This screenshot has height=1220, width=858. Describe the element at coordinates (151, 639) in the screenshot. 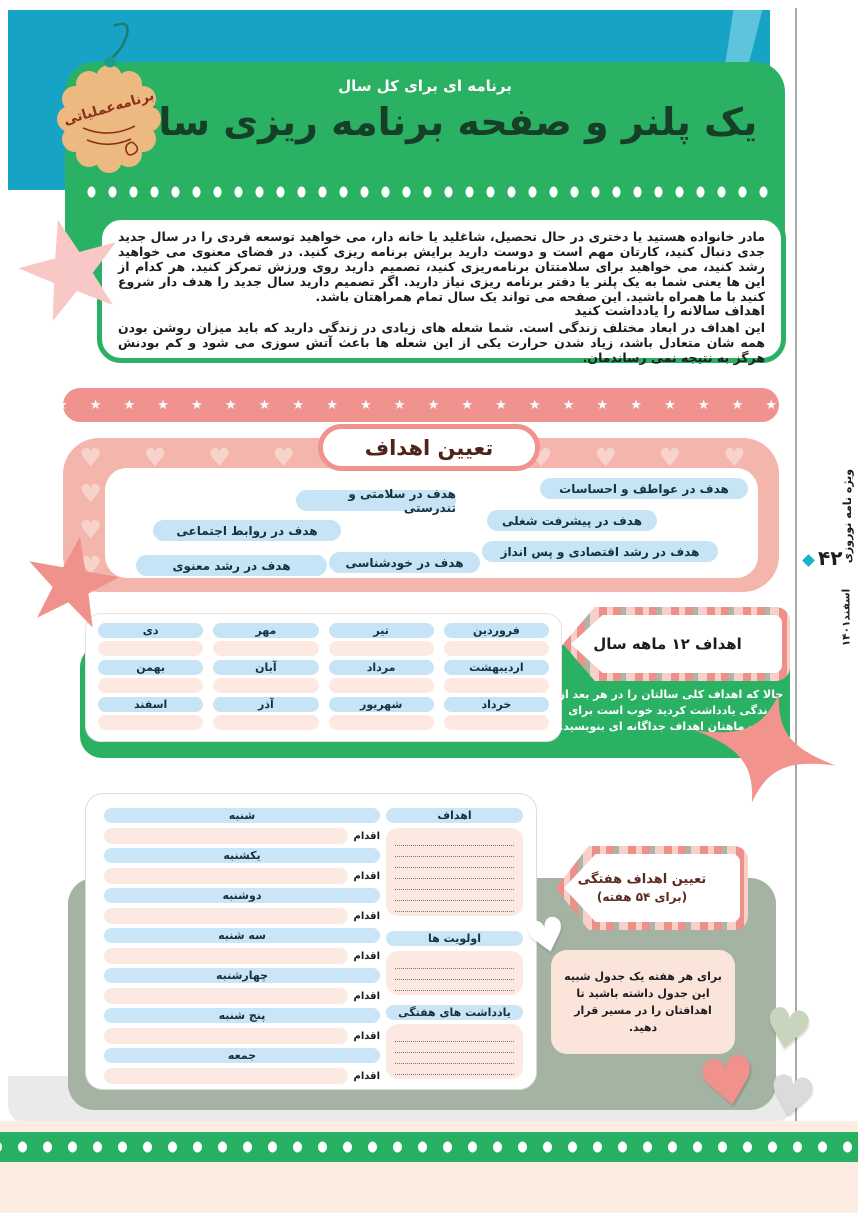

I see `month-cell: دی` at that location.